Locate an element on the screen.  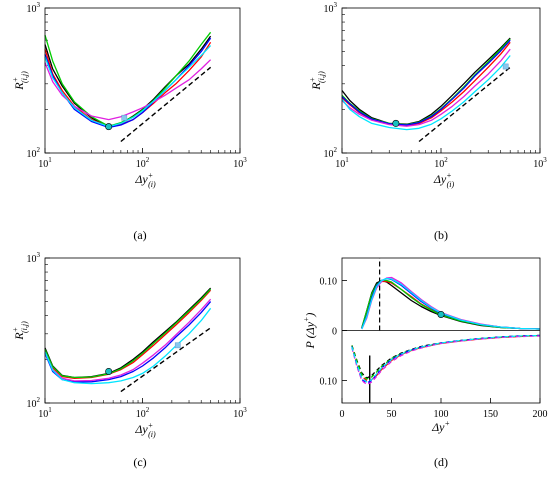
pdf-dashed-line-cyan is located at coordinates (446, 358).